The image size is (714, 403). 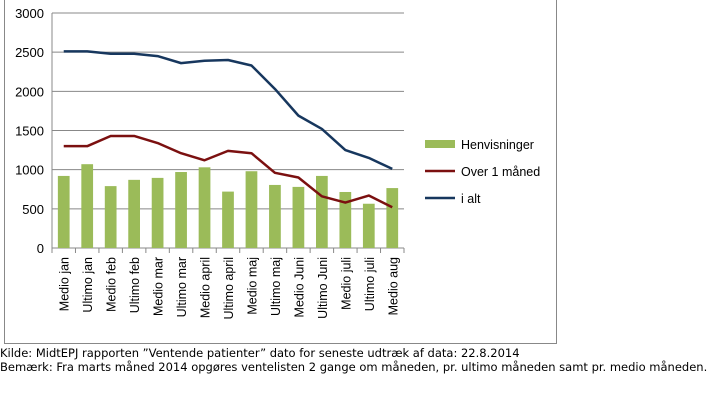 I want to click on y-tick-label: 1000, so click(x=29, y=170).